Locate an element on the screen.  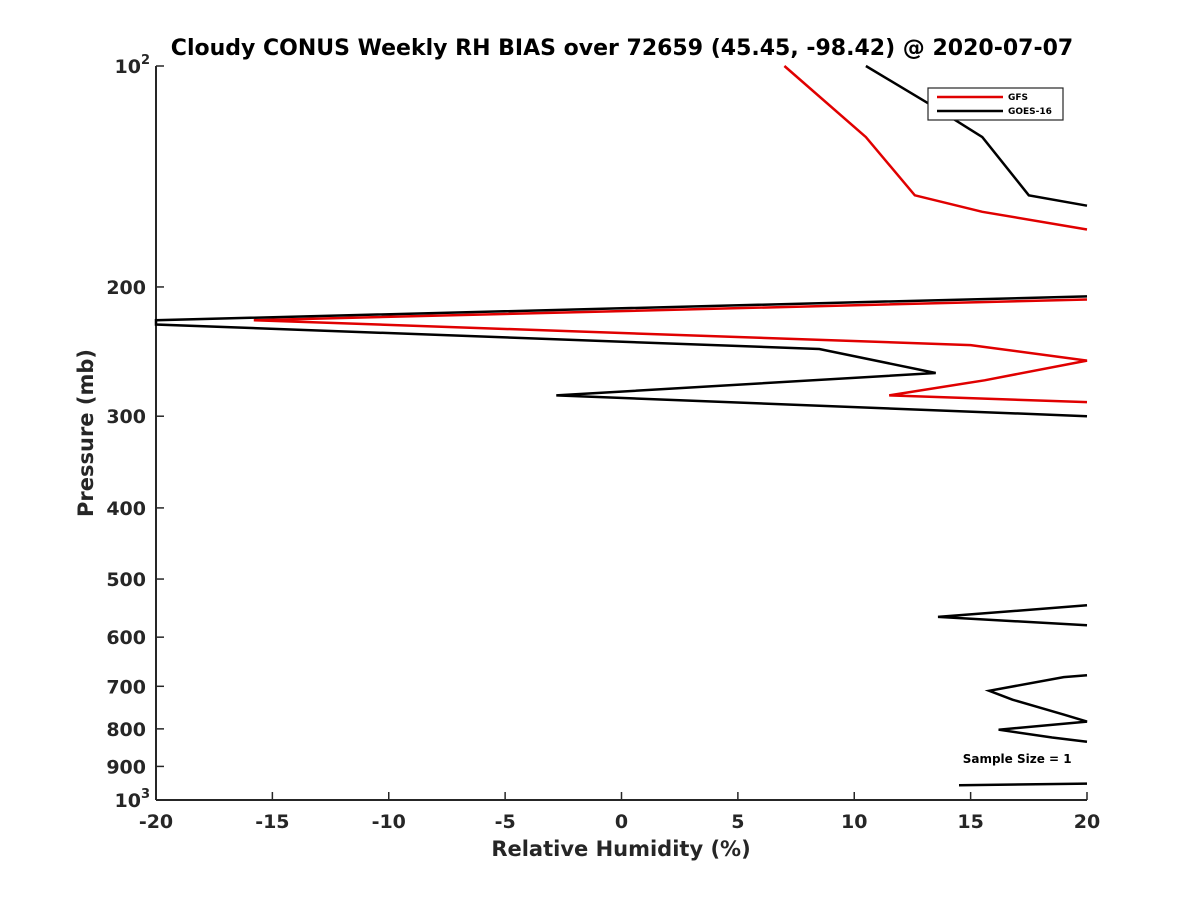
y-tick-label: 800 is located at coordinates (126, 730).